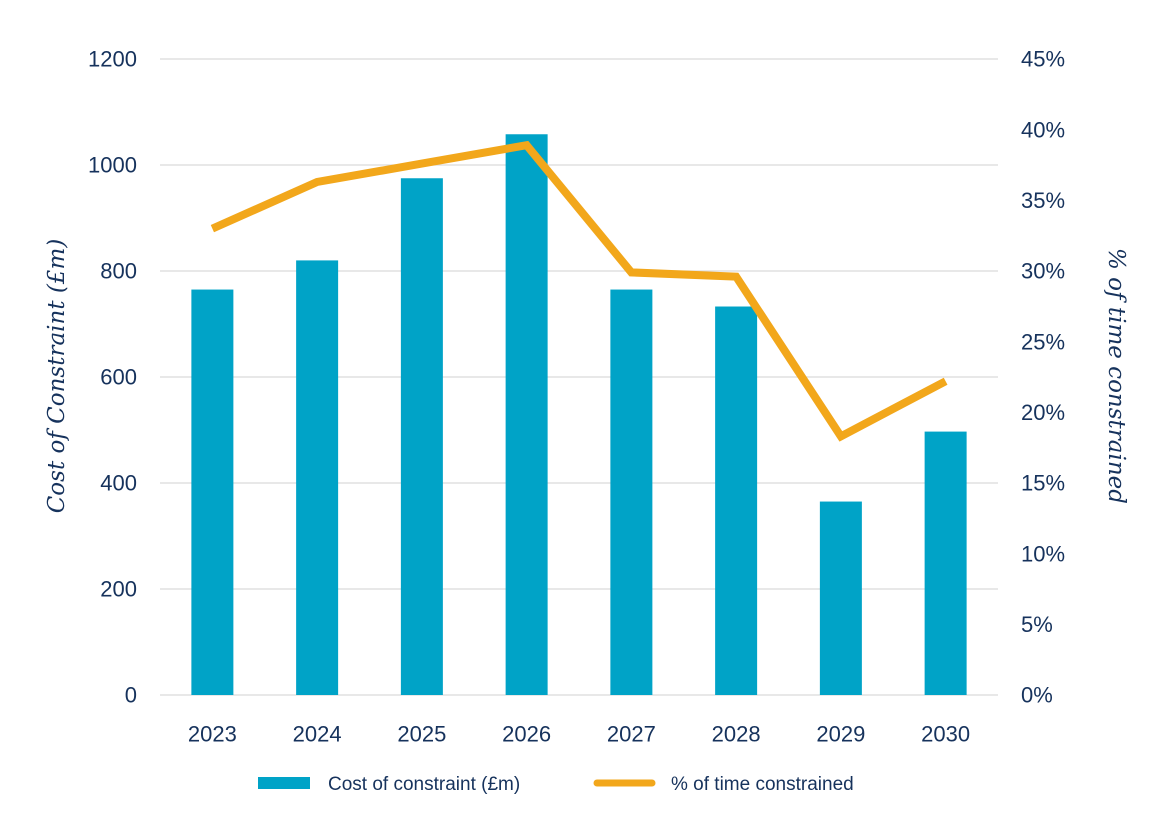 This screenshot has width=1149, height=818. What do you see at coordinates (1043, 412) in the screenshot?
I see `right-tick-label: 20%` at bounding box center [1043, 412].